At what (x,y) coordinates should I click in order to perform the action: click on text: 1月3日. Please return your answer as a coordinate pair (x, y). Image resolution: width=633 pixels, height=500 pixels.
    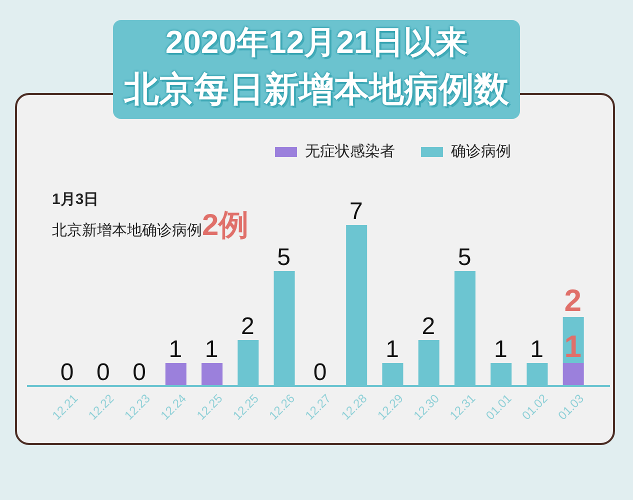
    Looking at the image, I should click on (75, 199).